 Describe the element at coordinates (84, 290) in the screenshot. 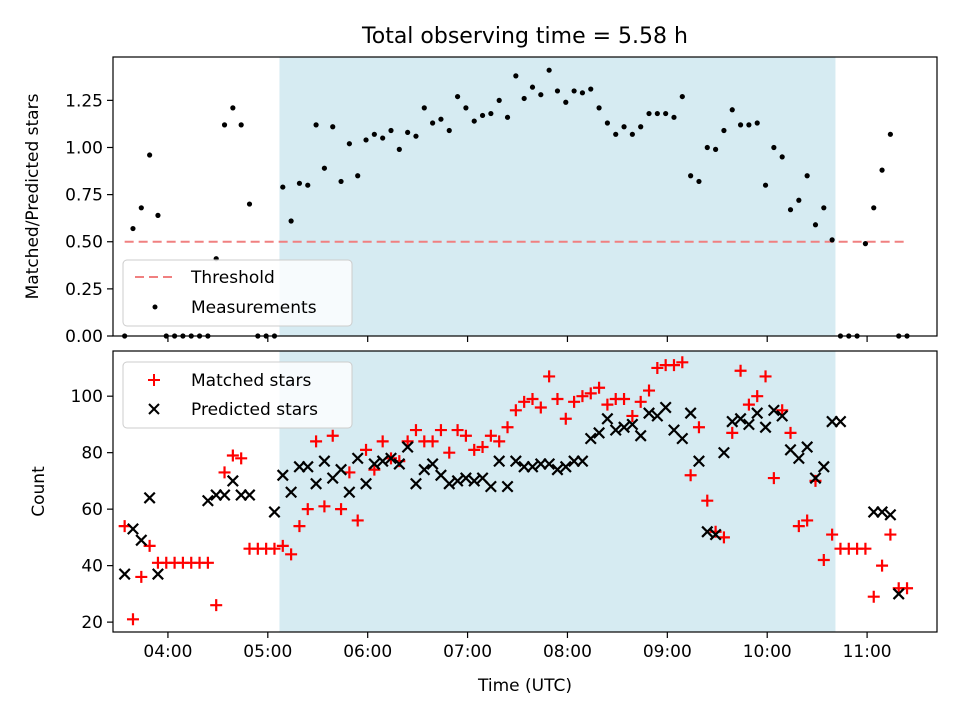

I see `top-y-tick-label: 0.25` at that location.